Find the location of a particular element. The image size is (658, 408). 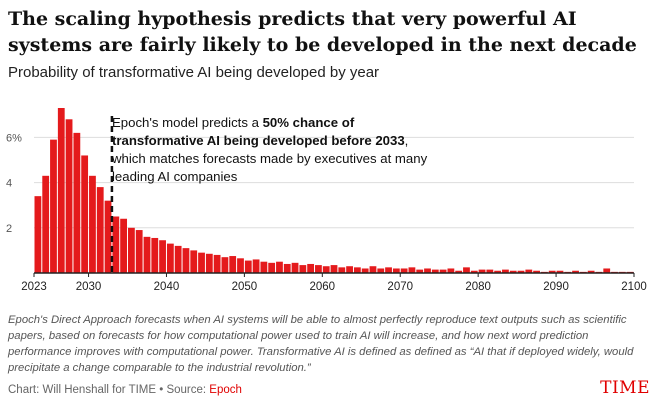

bar-2096 is located at coordinates (607, 270).